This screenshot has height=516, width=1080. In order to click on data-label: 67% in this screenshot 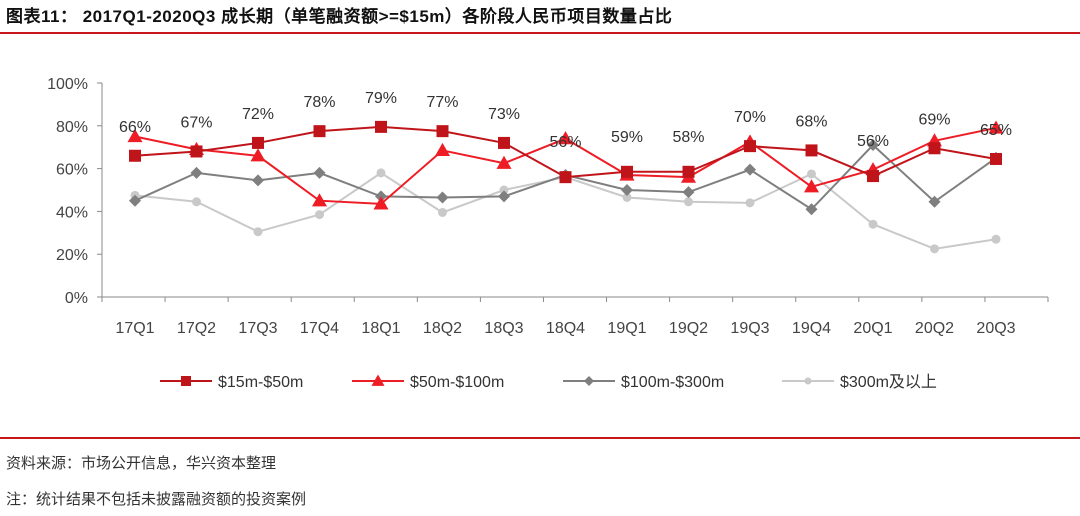, I will do `click(196, 122)`.